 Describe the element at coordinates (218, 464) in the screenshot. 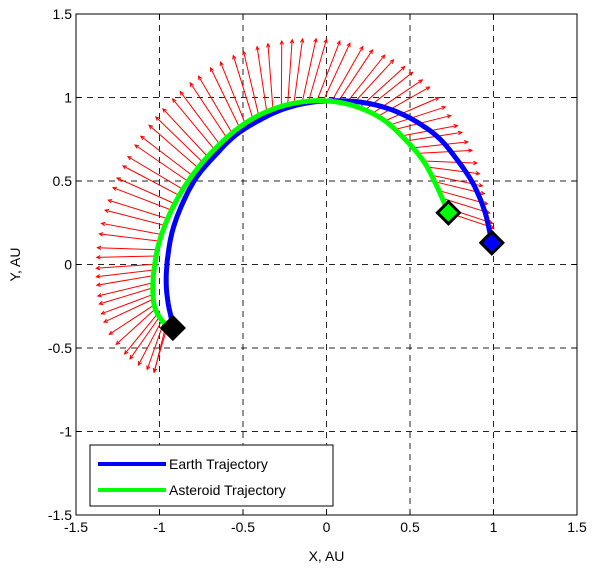

I see `legend-label-earth: Earth Trajectory` at that location.